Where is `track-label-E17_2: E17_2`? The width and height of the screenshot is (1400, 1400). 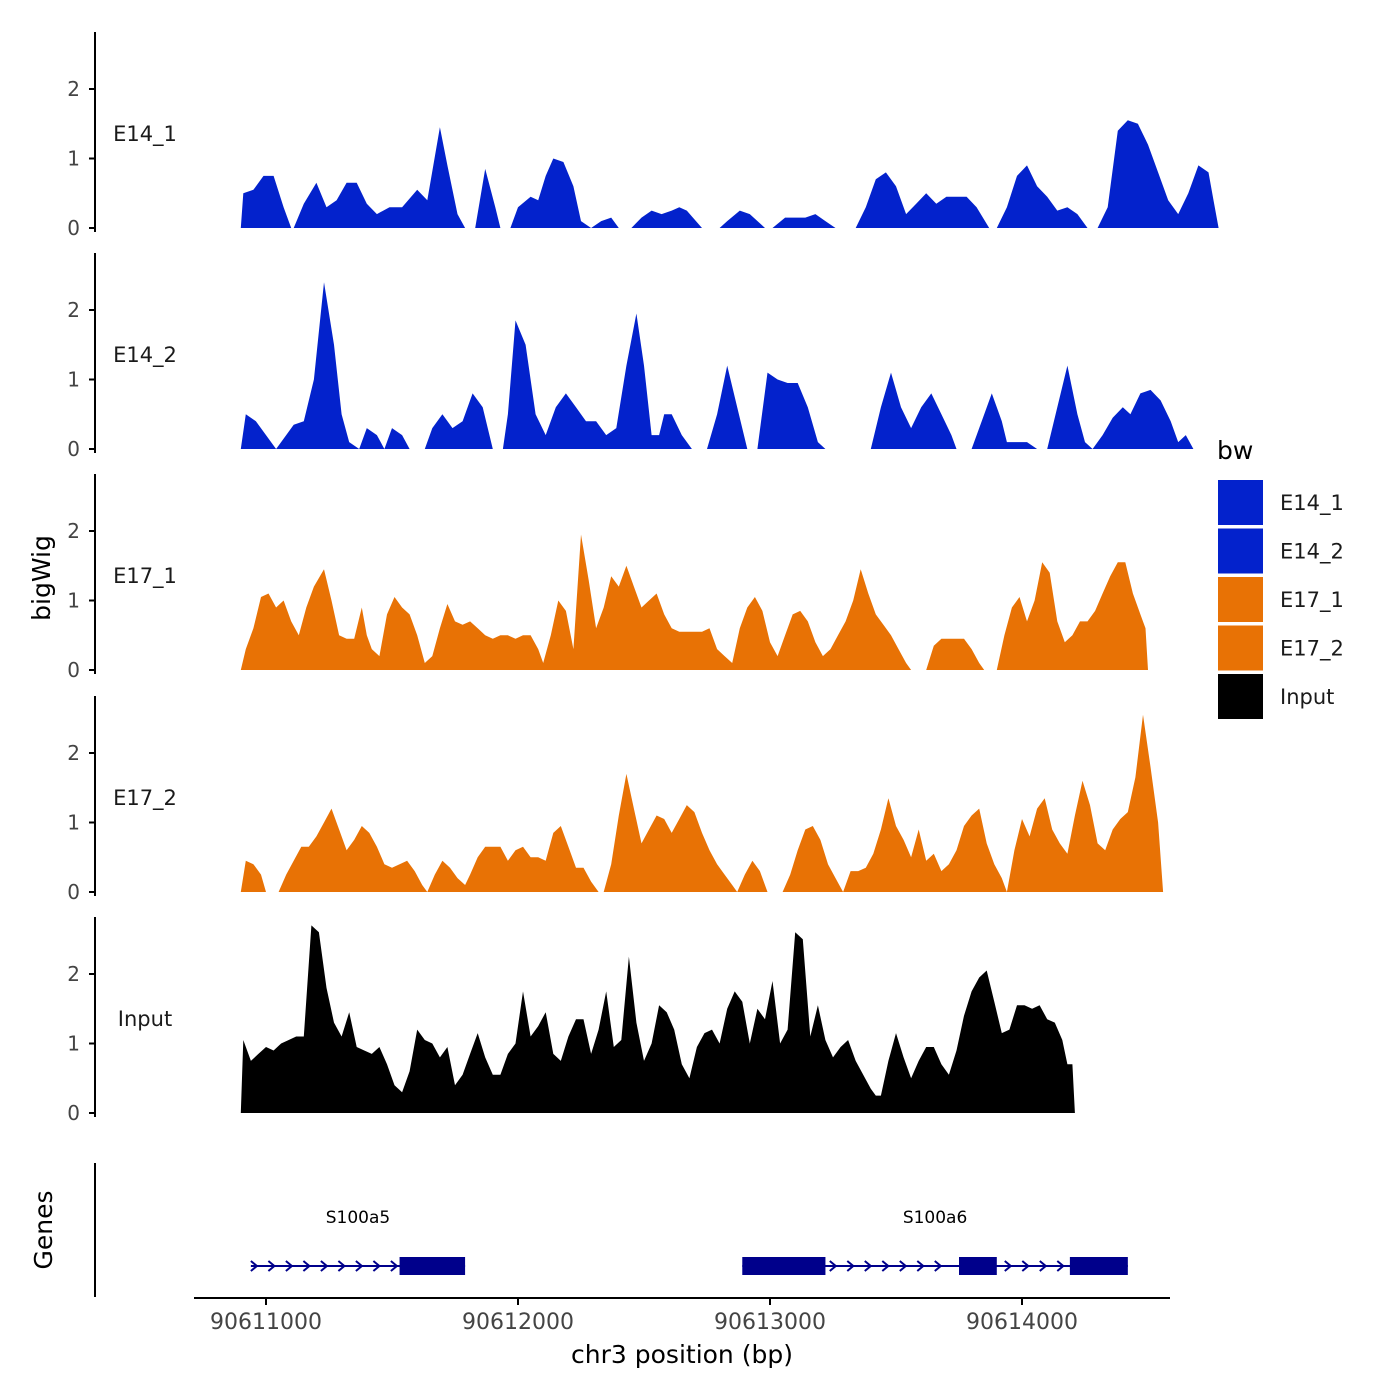
track-label-E17_2: E17_2 is located at coordinates (145, 798).